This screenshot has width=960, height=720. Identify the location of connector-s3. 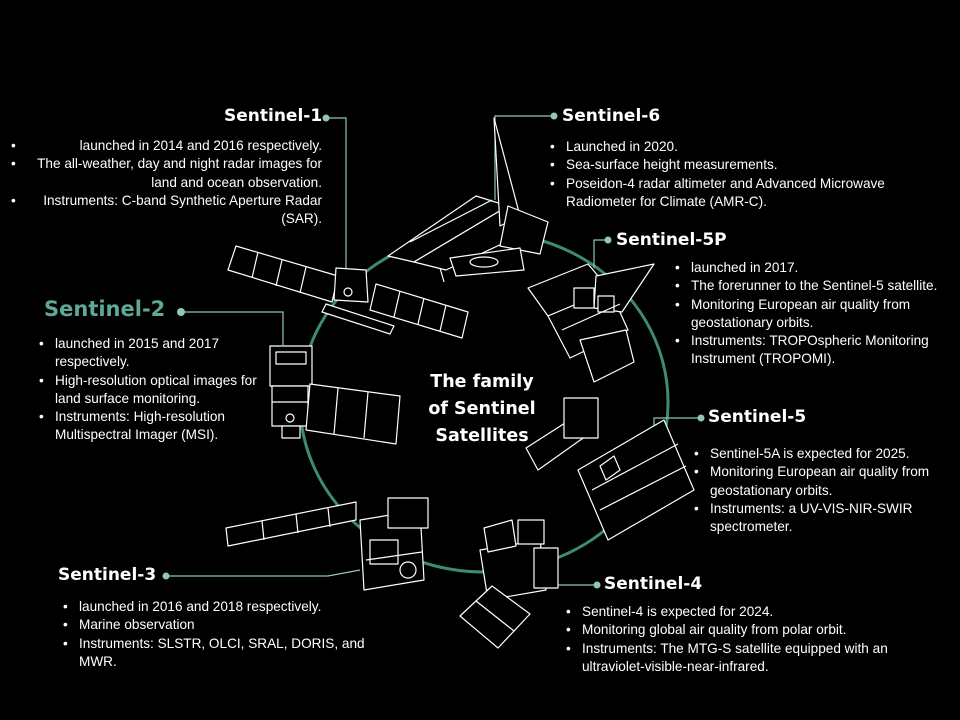
(264, 573).